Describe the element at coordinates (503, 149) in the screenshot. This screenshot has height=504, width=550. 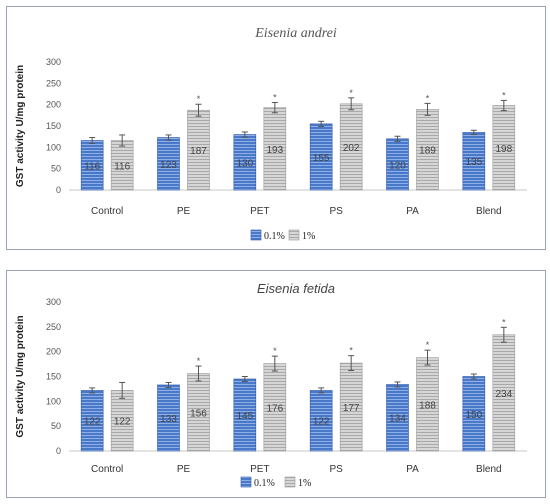
I see `data-label: 198` at that location.